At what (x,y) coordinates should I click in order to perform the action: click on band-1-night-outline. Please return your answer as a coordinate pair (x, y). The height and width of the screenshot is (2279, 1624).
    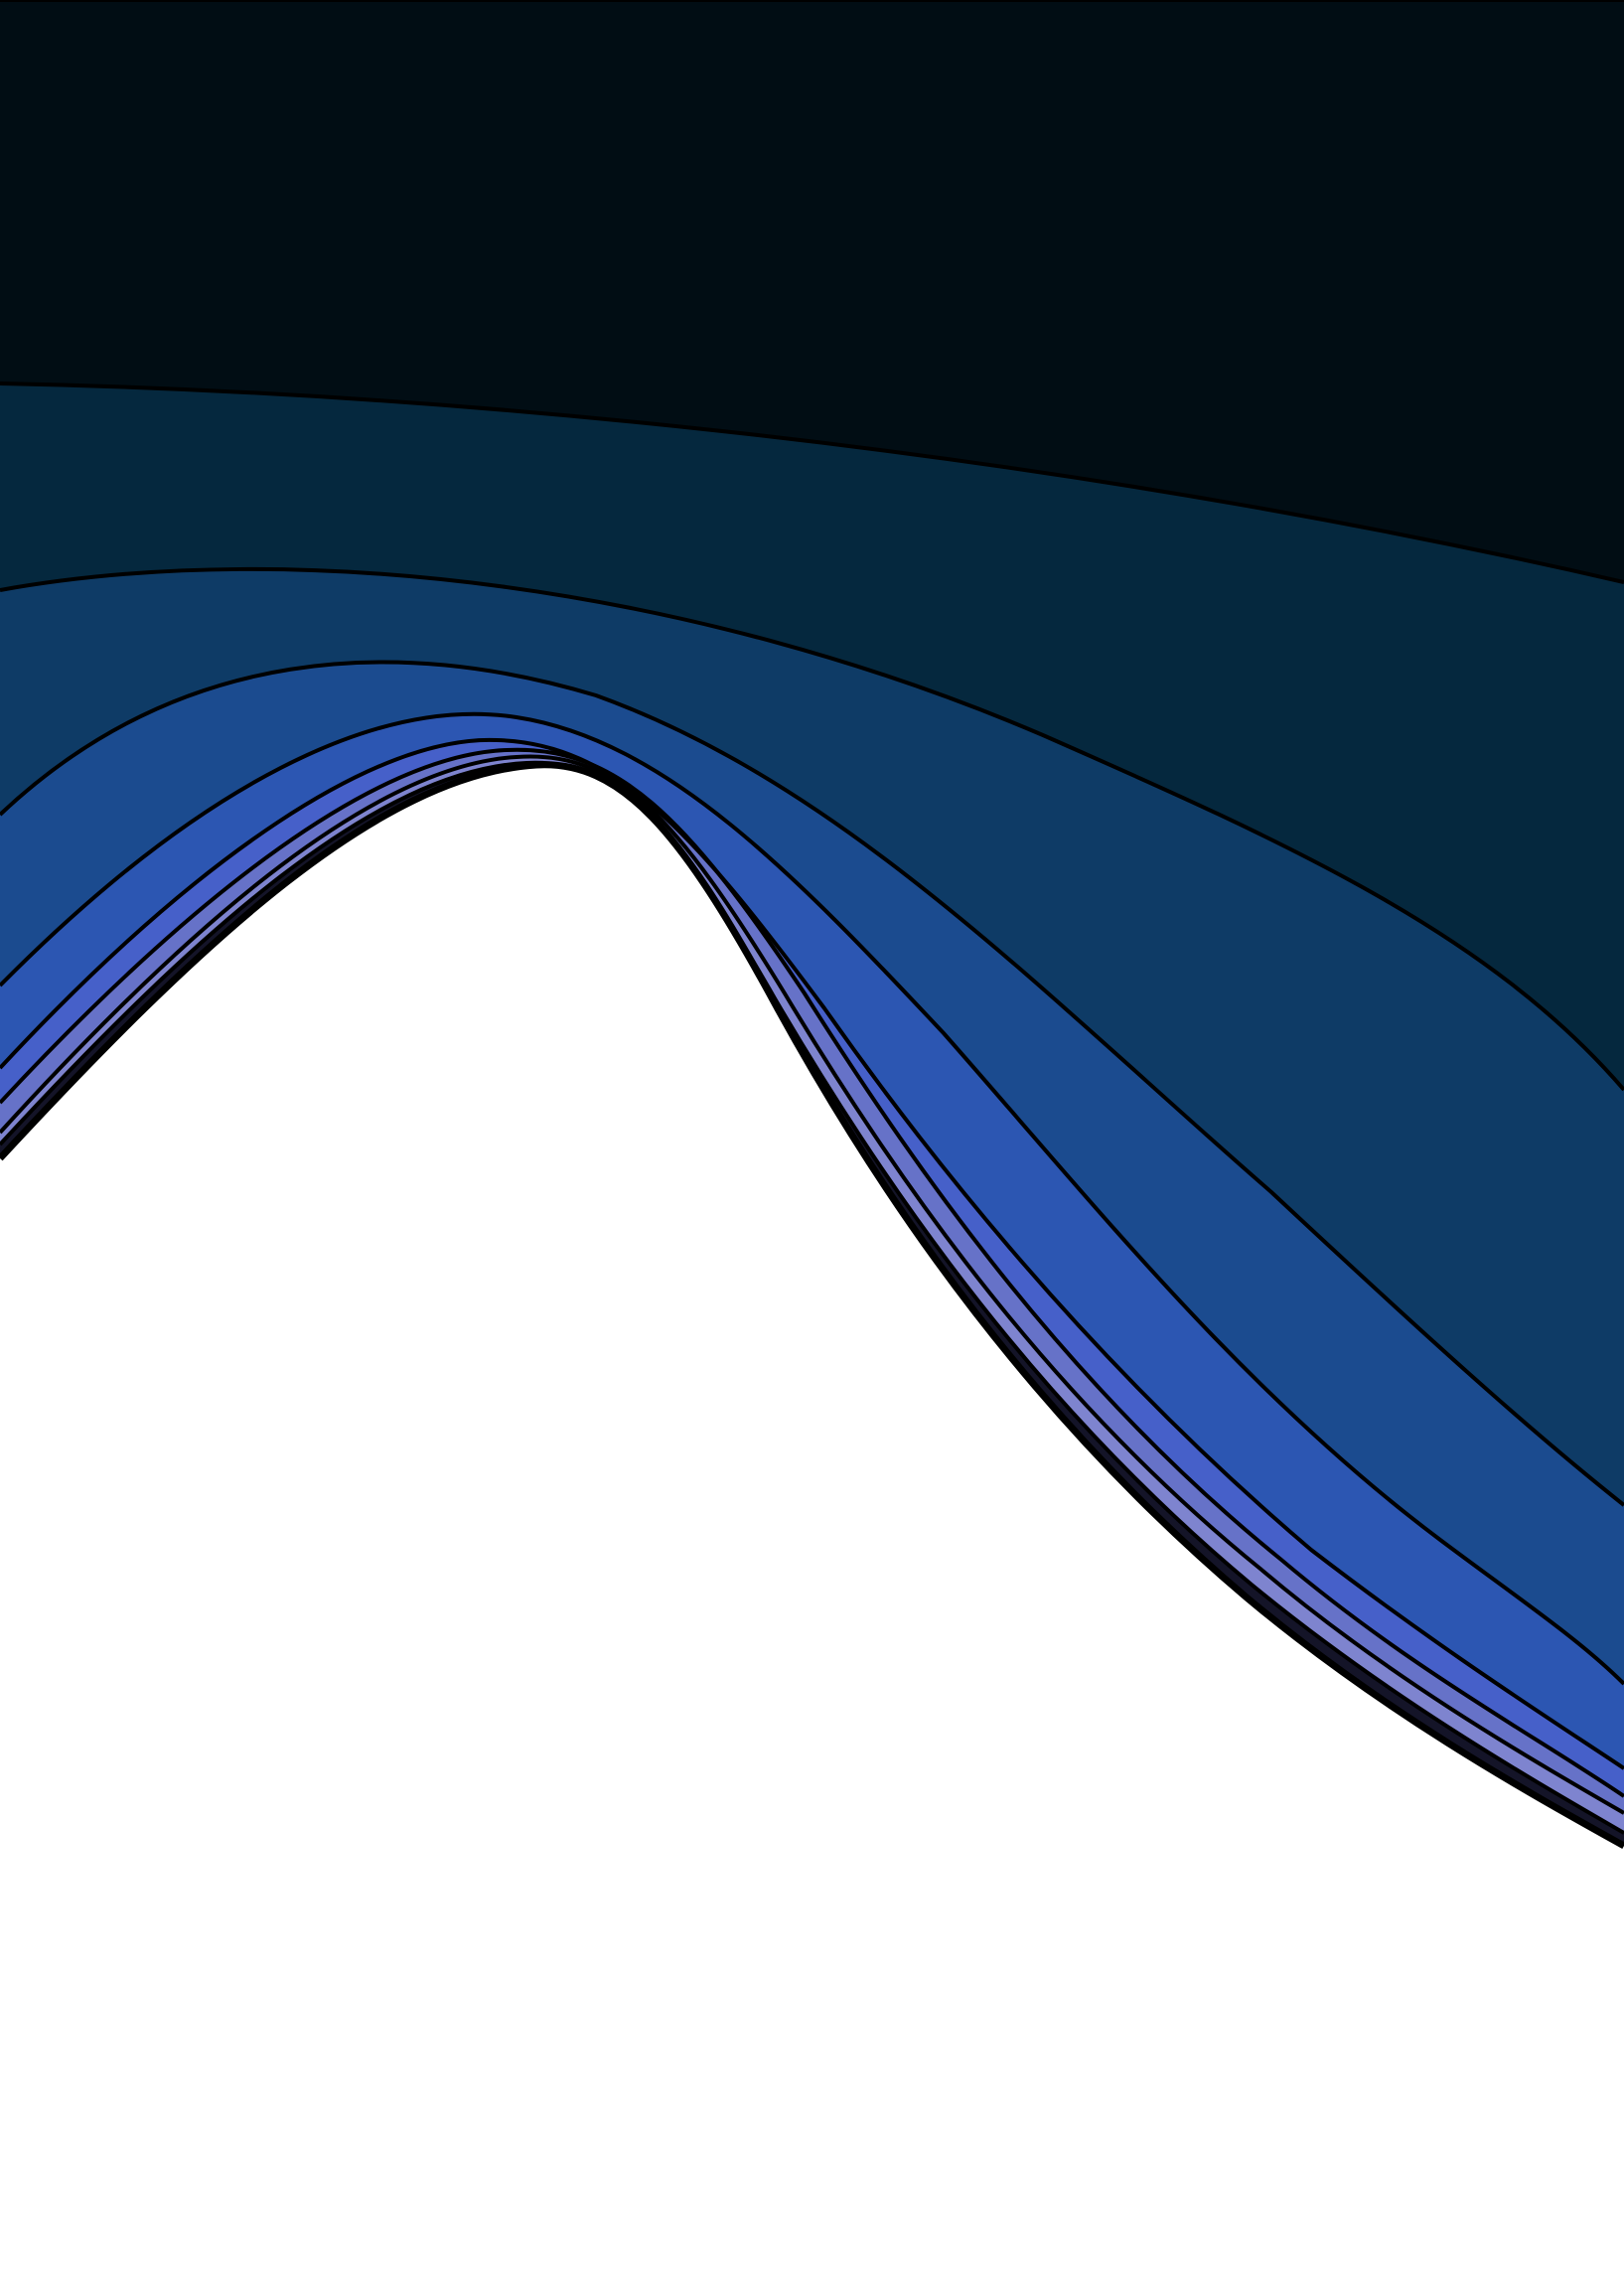
    Looking at the image, I should click on (812, 482).